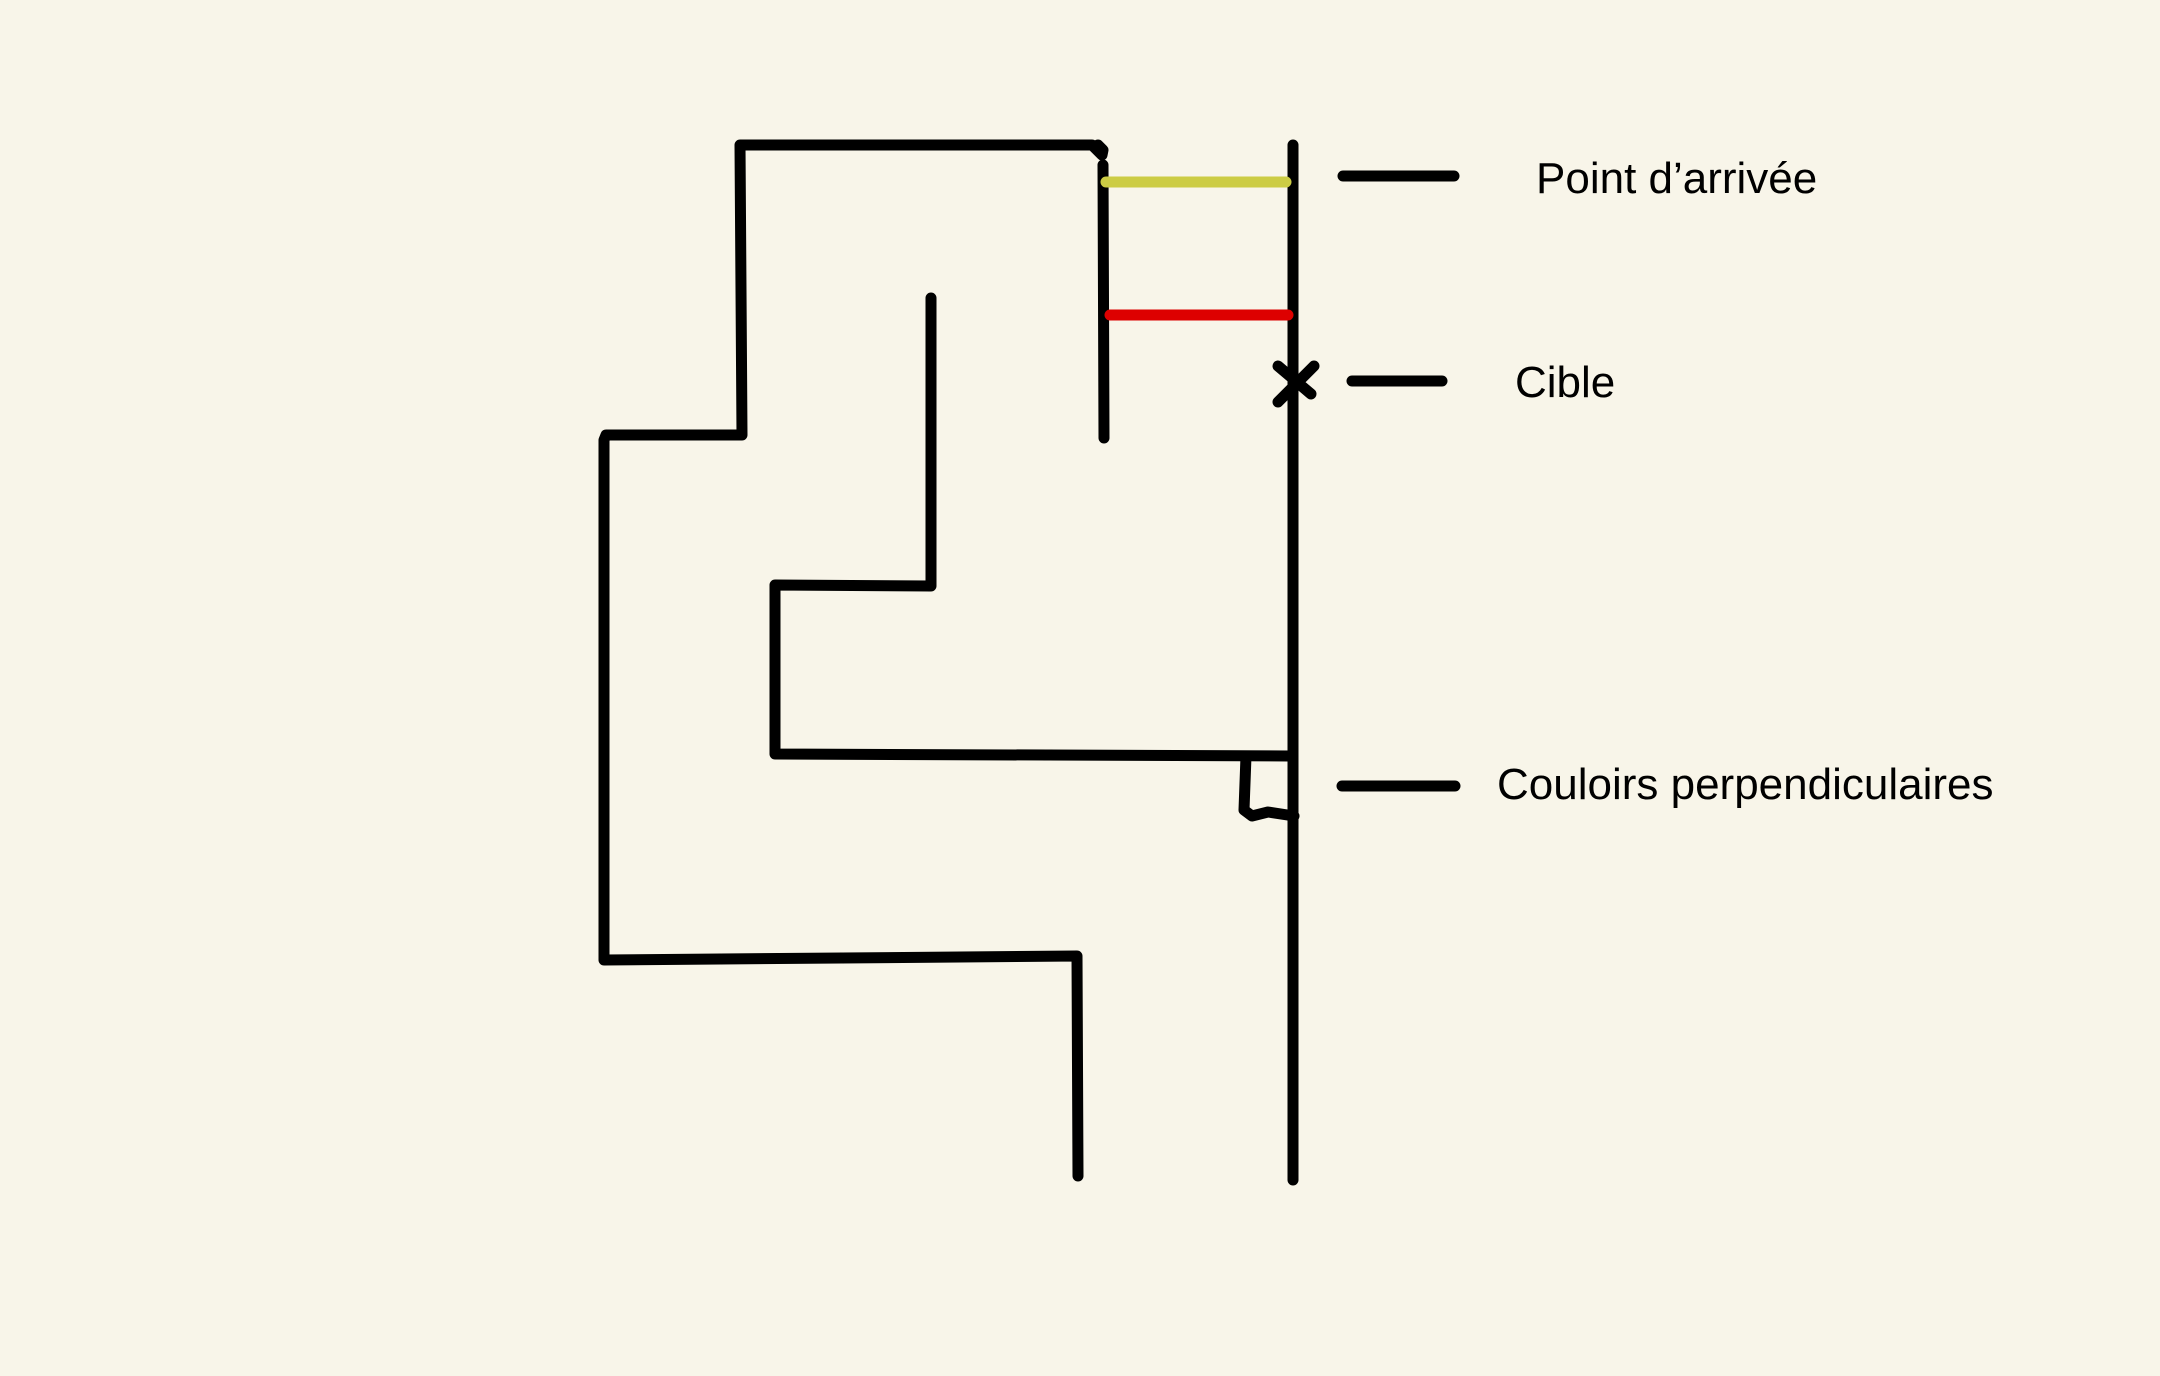 The width and height of the screenshot is (2160, 1376). Describe the element at coordinates (1676, 178) in the screenshot. I see `arrival-point-label: Point d’arrivée` at that location.